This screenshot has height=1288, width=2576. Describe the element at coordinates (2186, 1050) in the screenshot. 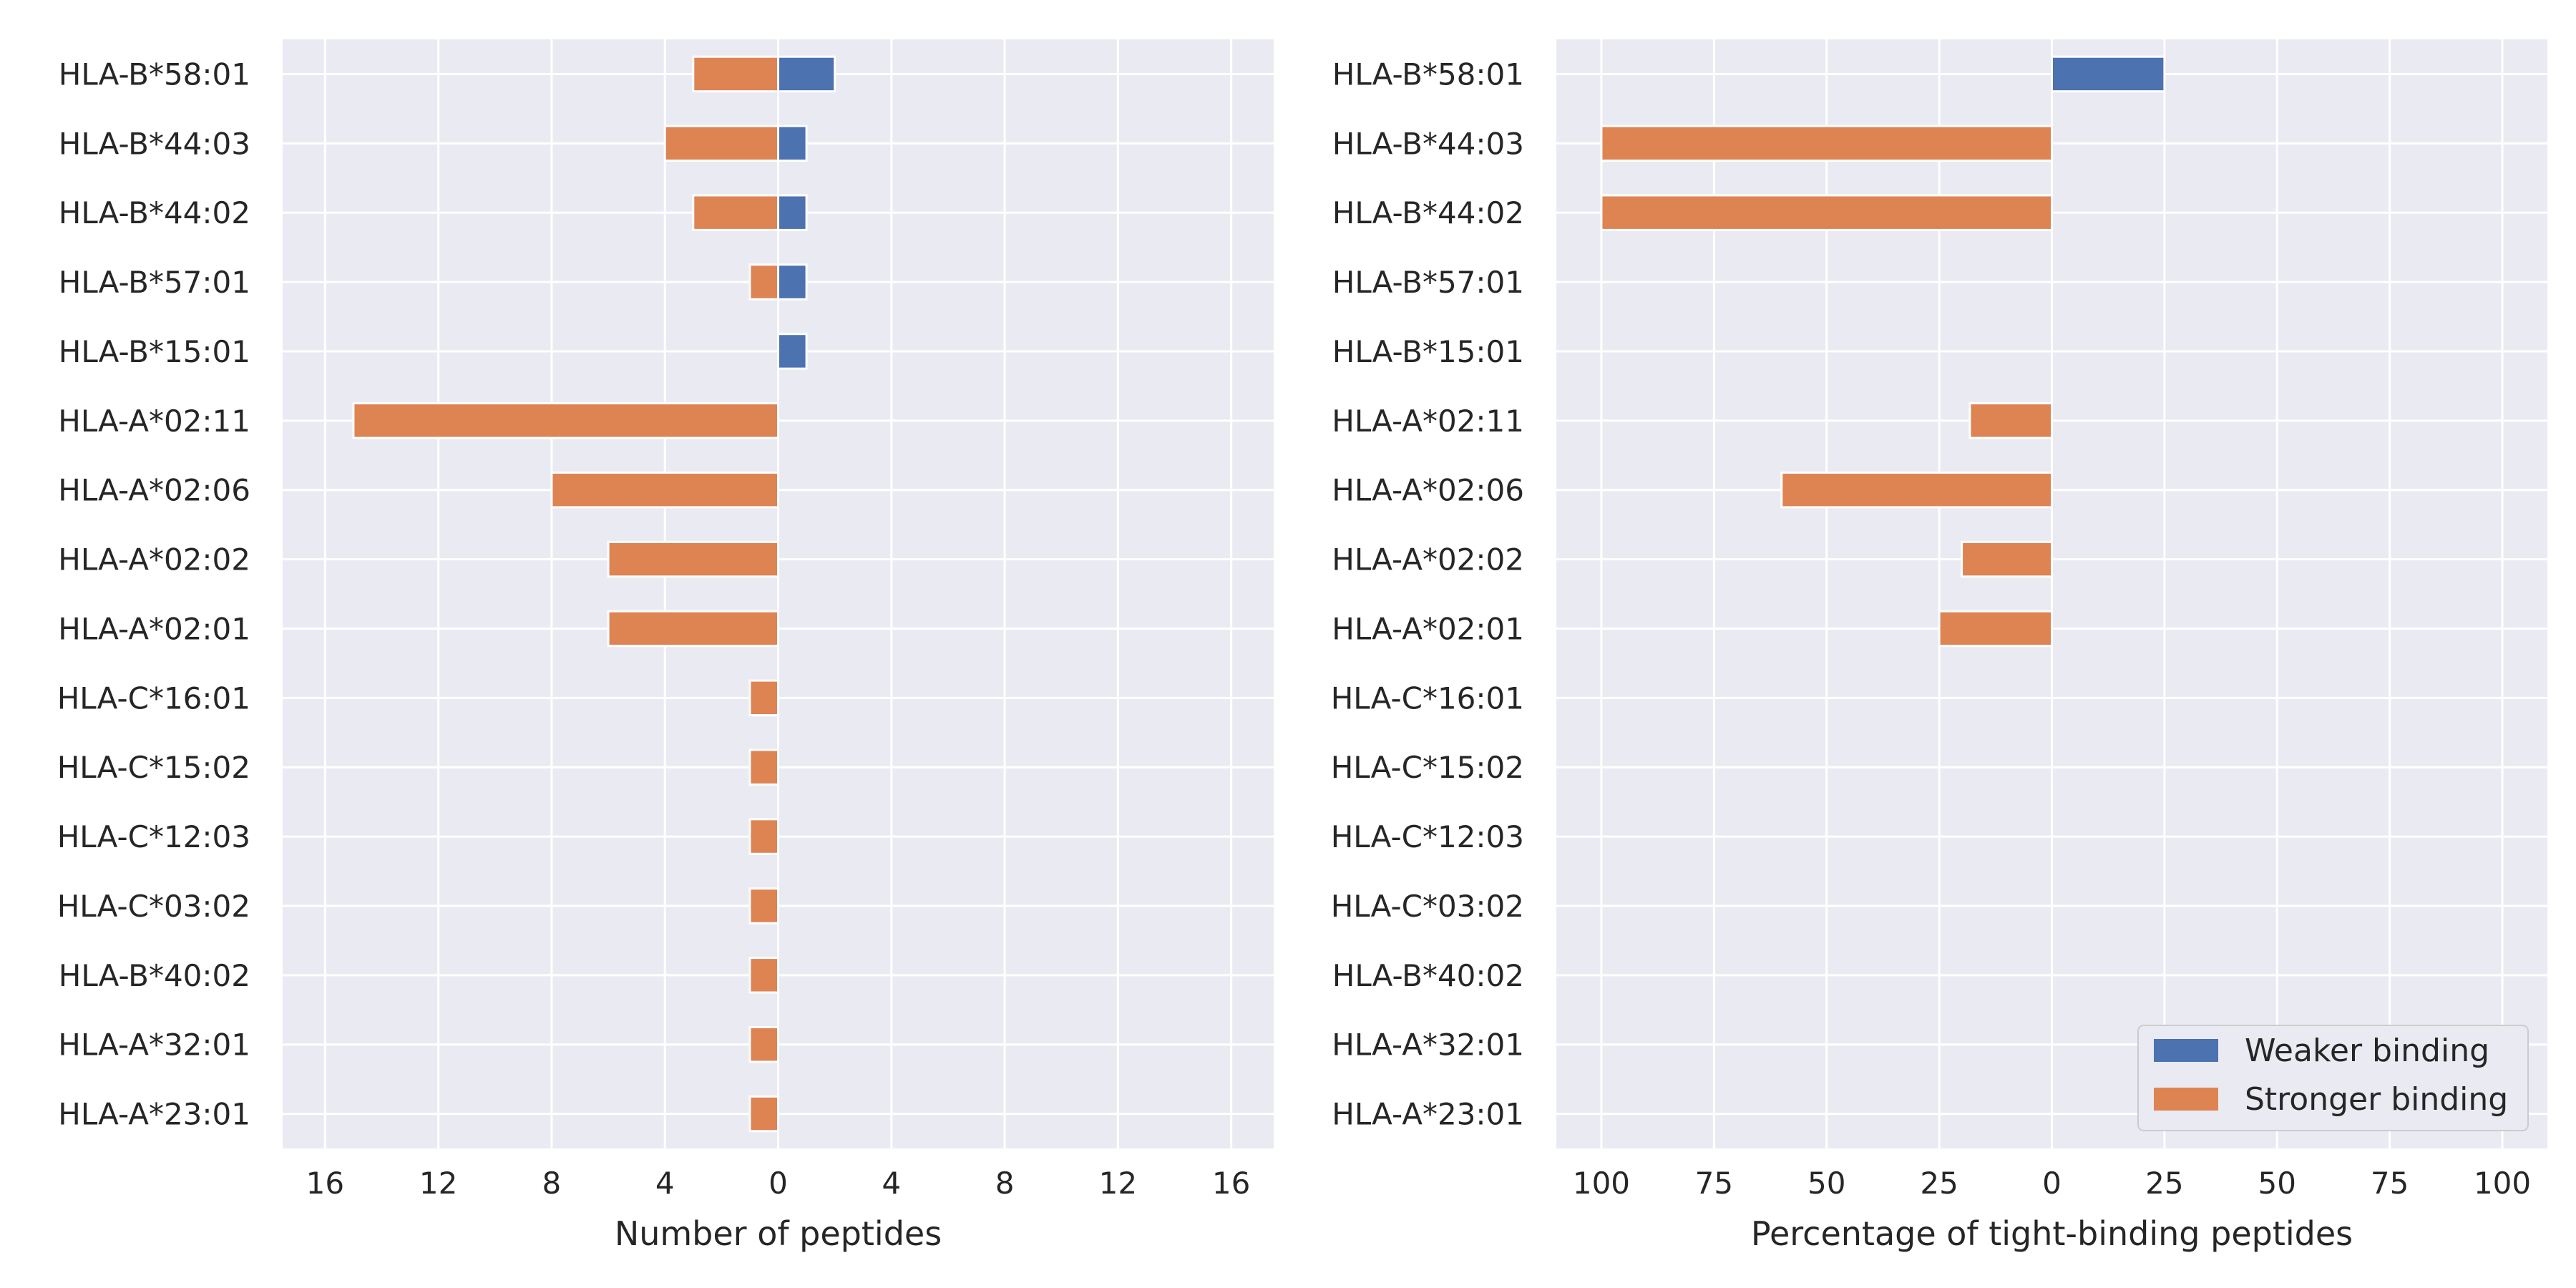

I see `legend-swatch-weaker-binding` at that location.